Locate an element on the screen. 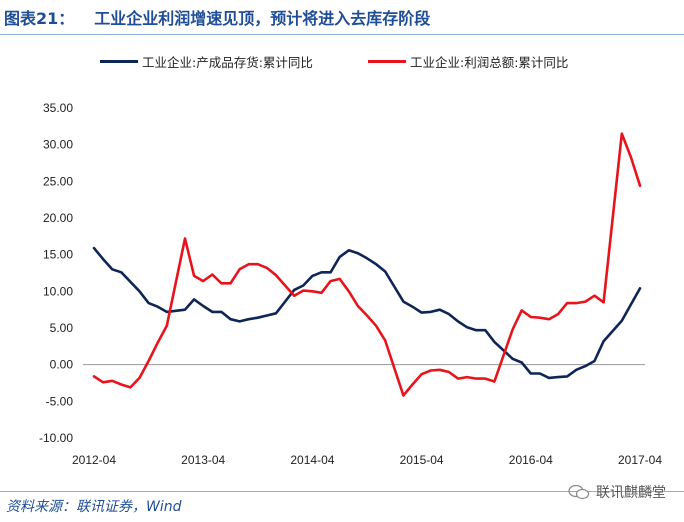 This screenshot has width=684, height=522. x-tick-label: 2013-04 is located at coordinates (203, 460).